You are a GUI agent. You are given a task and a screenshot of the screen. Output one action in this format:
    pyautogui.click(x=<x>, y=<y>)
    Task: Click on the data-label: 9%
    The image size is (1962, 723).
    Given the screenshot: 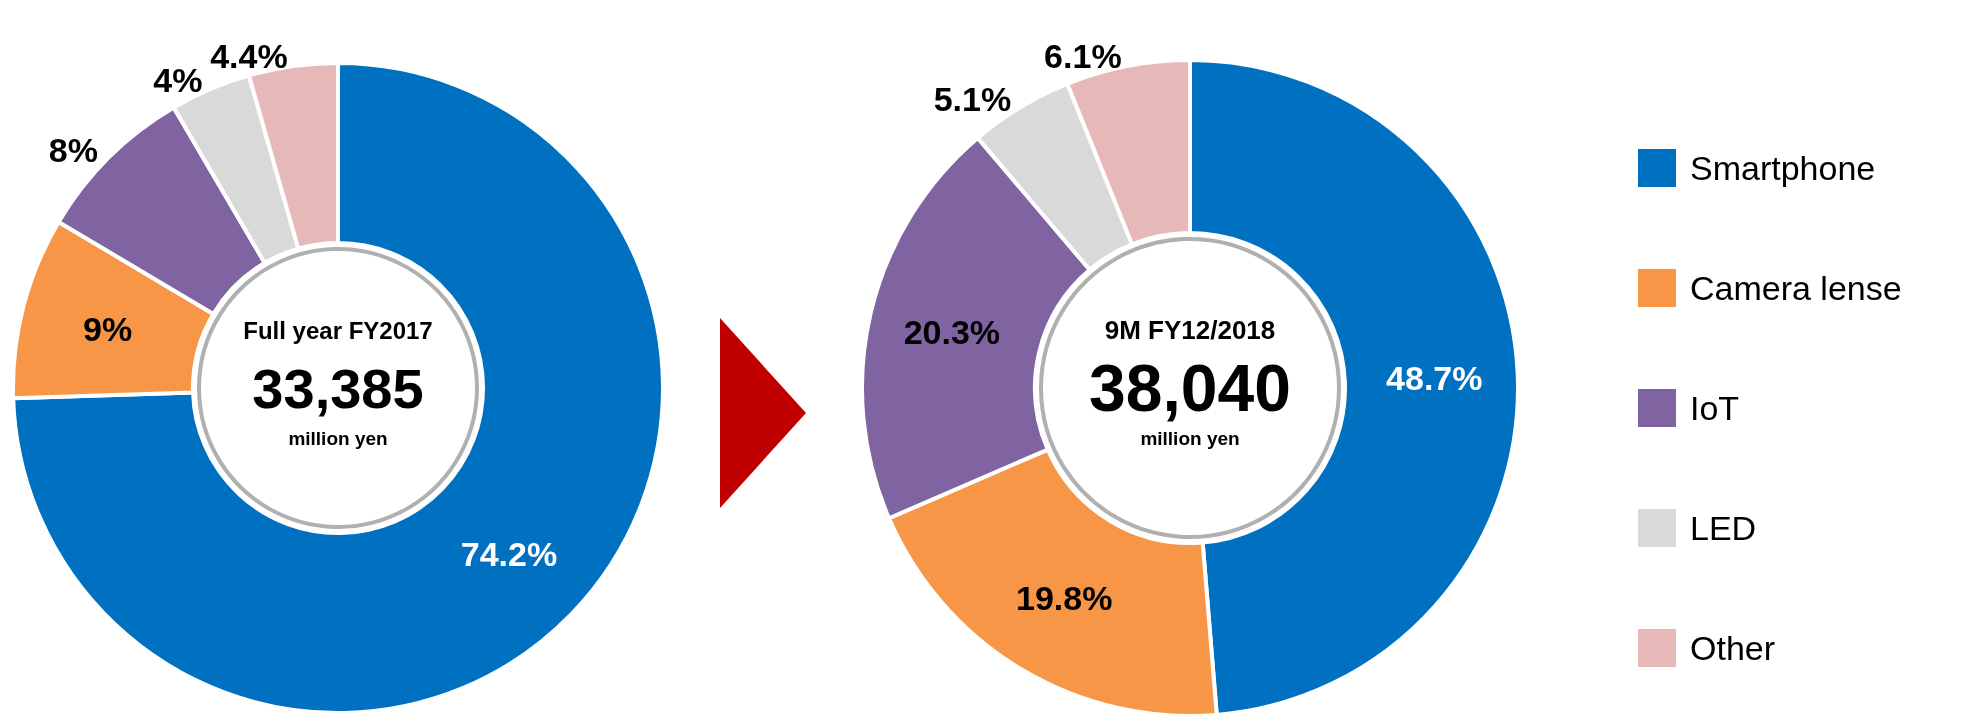 What is the action you would take?
    pyautogui.click(x=107, y=328)
    